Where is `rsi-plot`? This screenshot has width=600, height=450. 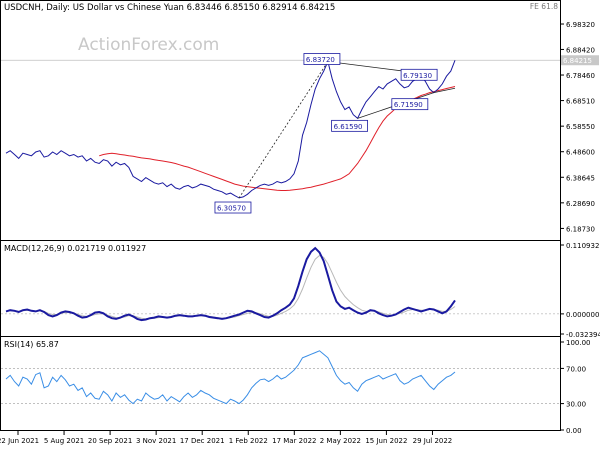
rsi-plot is located at coordinates (280, 377).